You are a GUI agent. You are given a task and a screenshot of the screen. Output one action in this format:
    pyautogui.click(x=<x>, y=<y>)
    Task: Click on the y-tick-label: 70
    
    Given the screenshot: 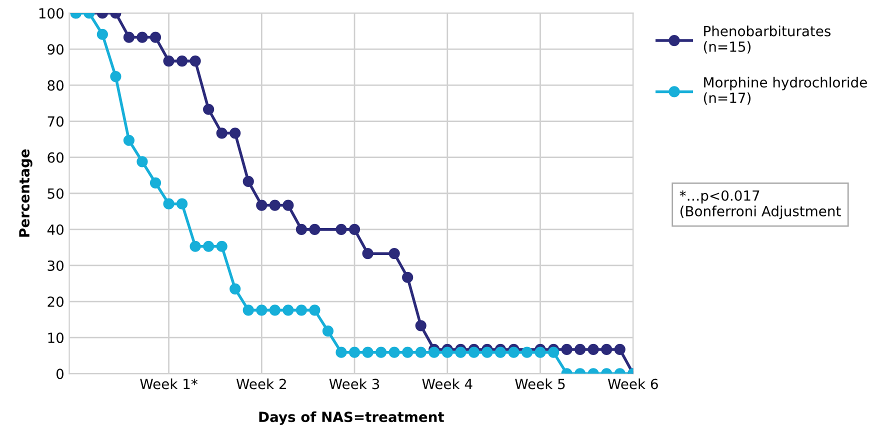 What is the action you would take?
    pyautogui.click(x=56, y=121)
    